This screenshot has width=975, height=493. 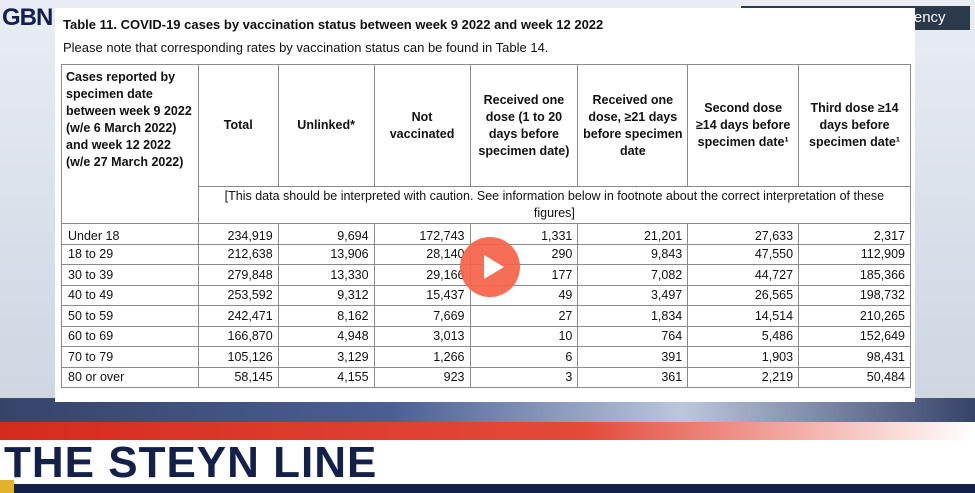 What do you see at coordinates (422, 254) in the screenshot?
I see `count-cell: 28,140` at bounding box center [422, 254].